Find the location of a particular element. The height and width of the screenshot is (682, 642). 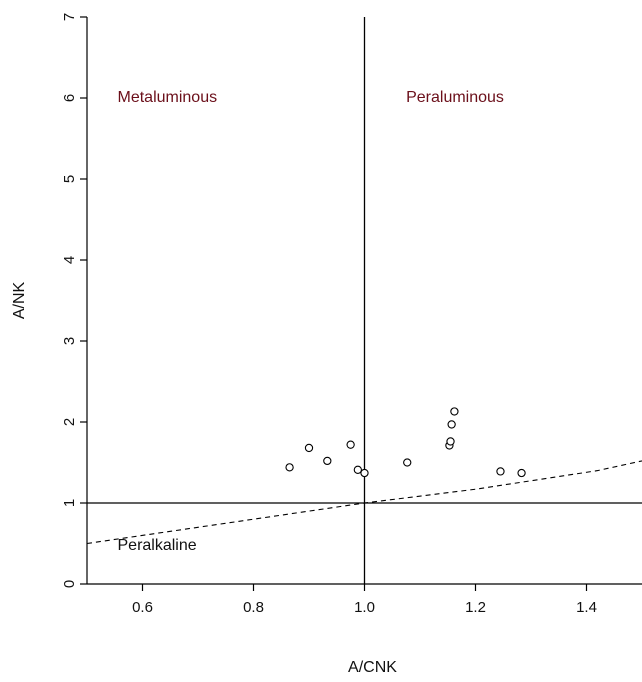

y-tick-label: 7 is located at coordinates (69, 17).